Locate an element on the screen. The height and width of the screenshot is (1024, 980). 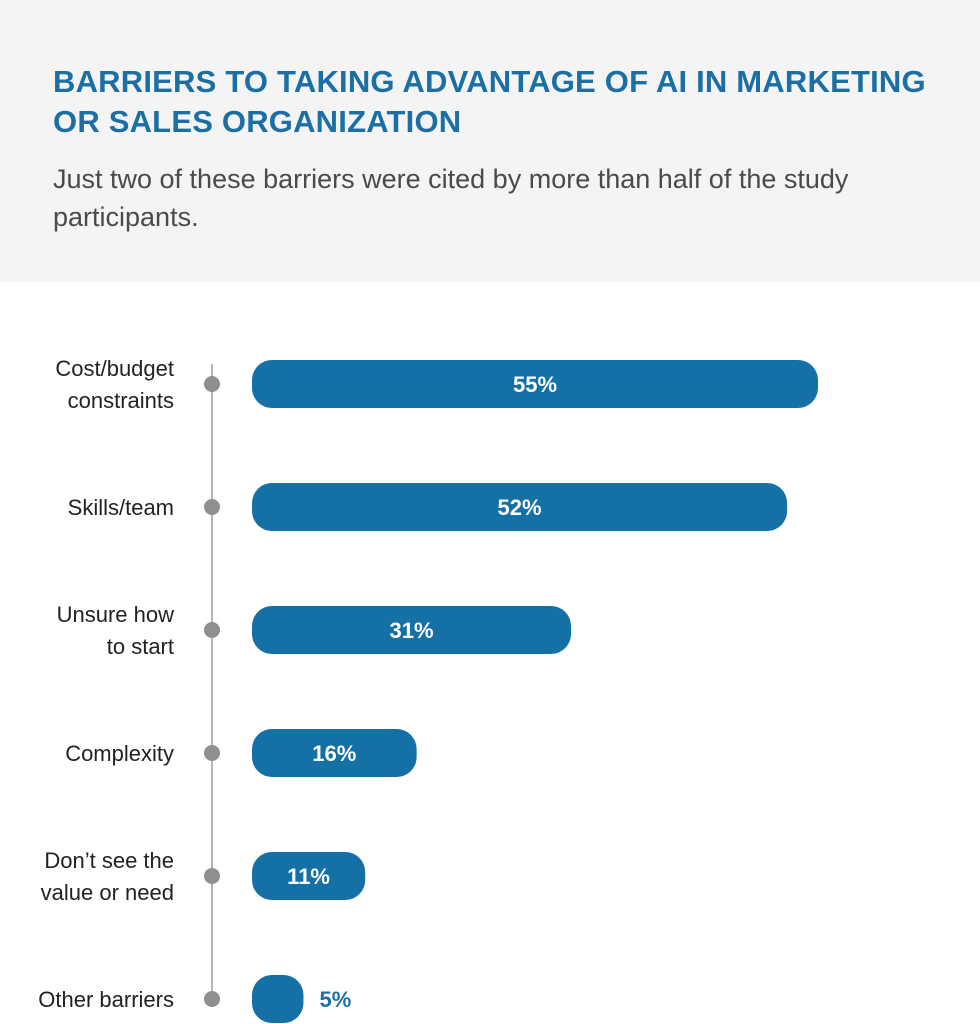
data-label: 16% is located at coordinates (334, 753).